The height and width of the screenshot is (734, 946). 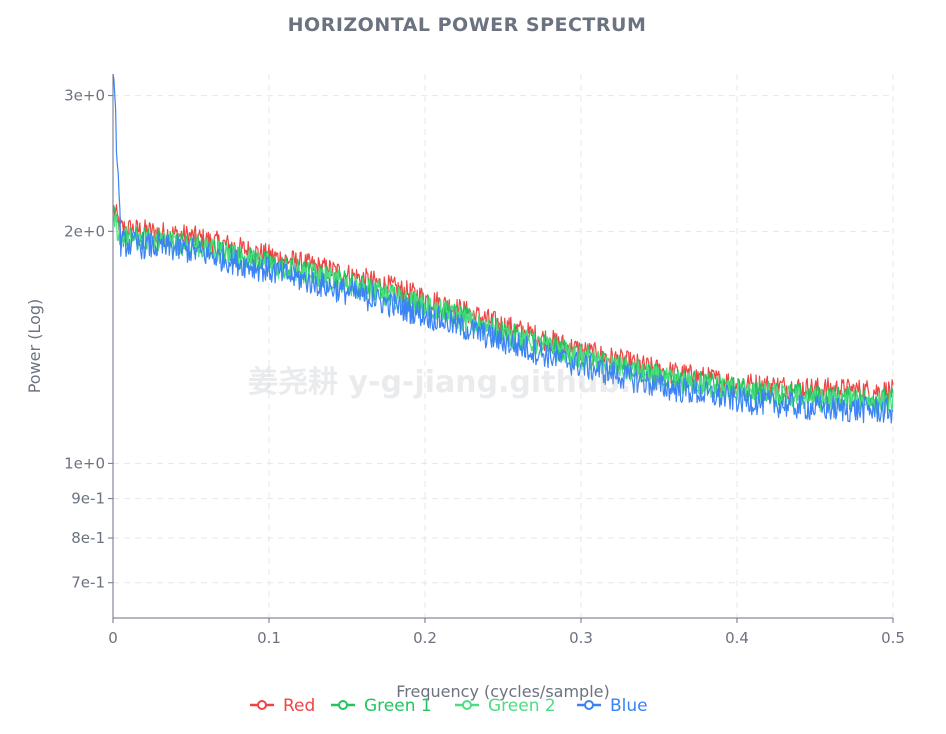 What do you see at coordinates (88, 339) in the screenshot?
I see `y-ticks: 3e+0 2e+0 1e+0 9e-1 8e-1 7e-1` at bounding box center [88, 339].